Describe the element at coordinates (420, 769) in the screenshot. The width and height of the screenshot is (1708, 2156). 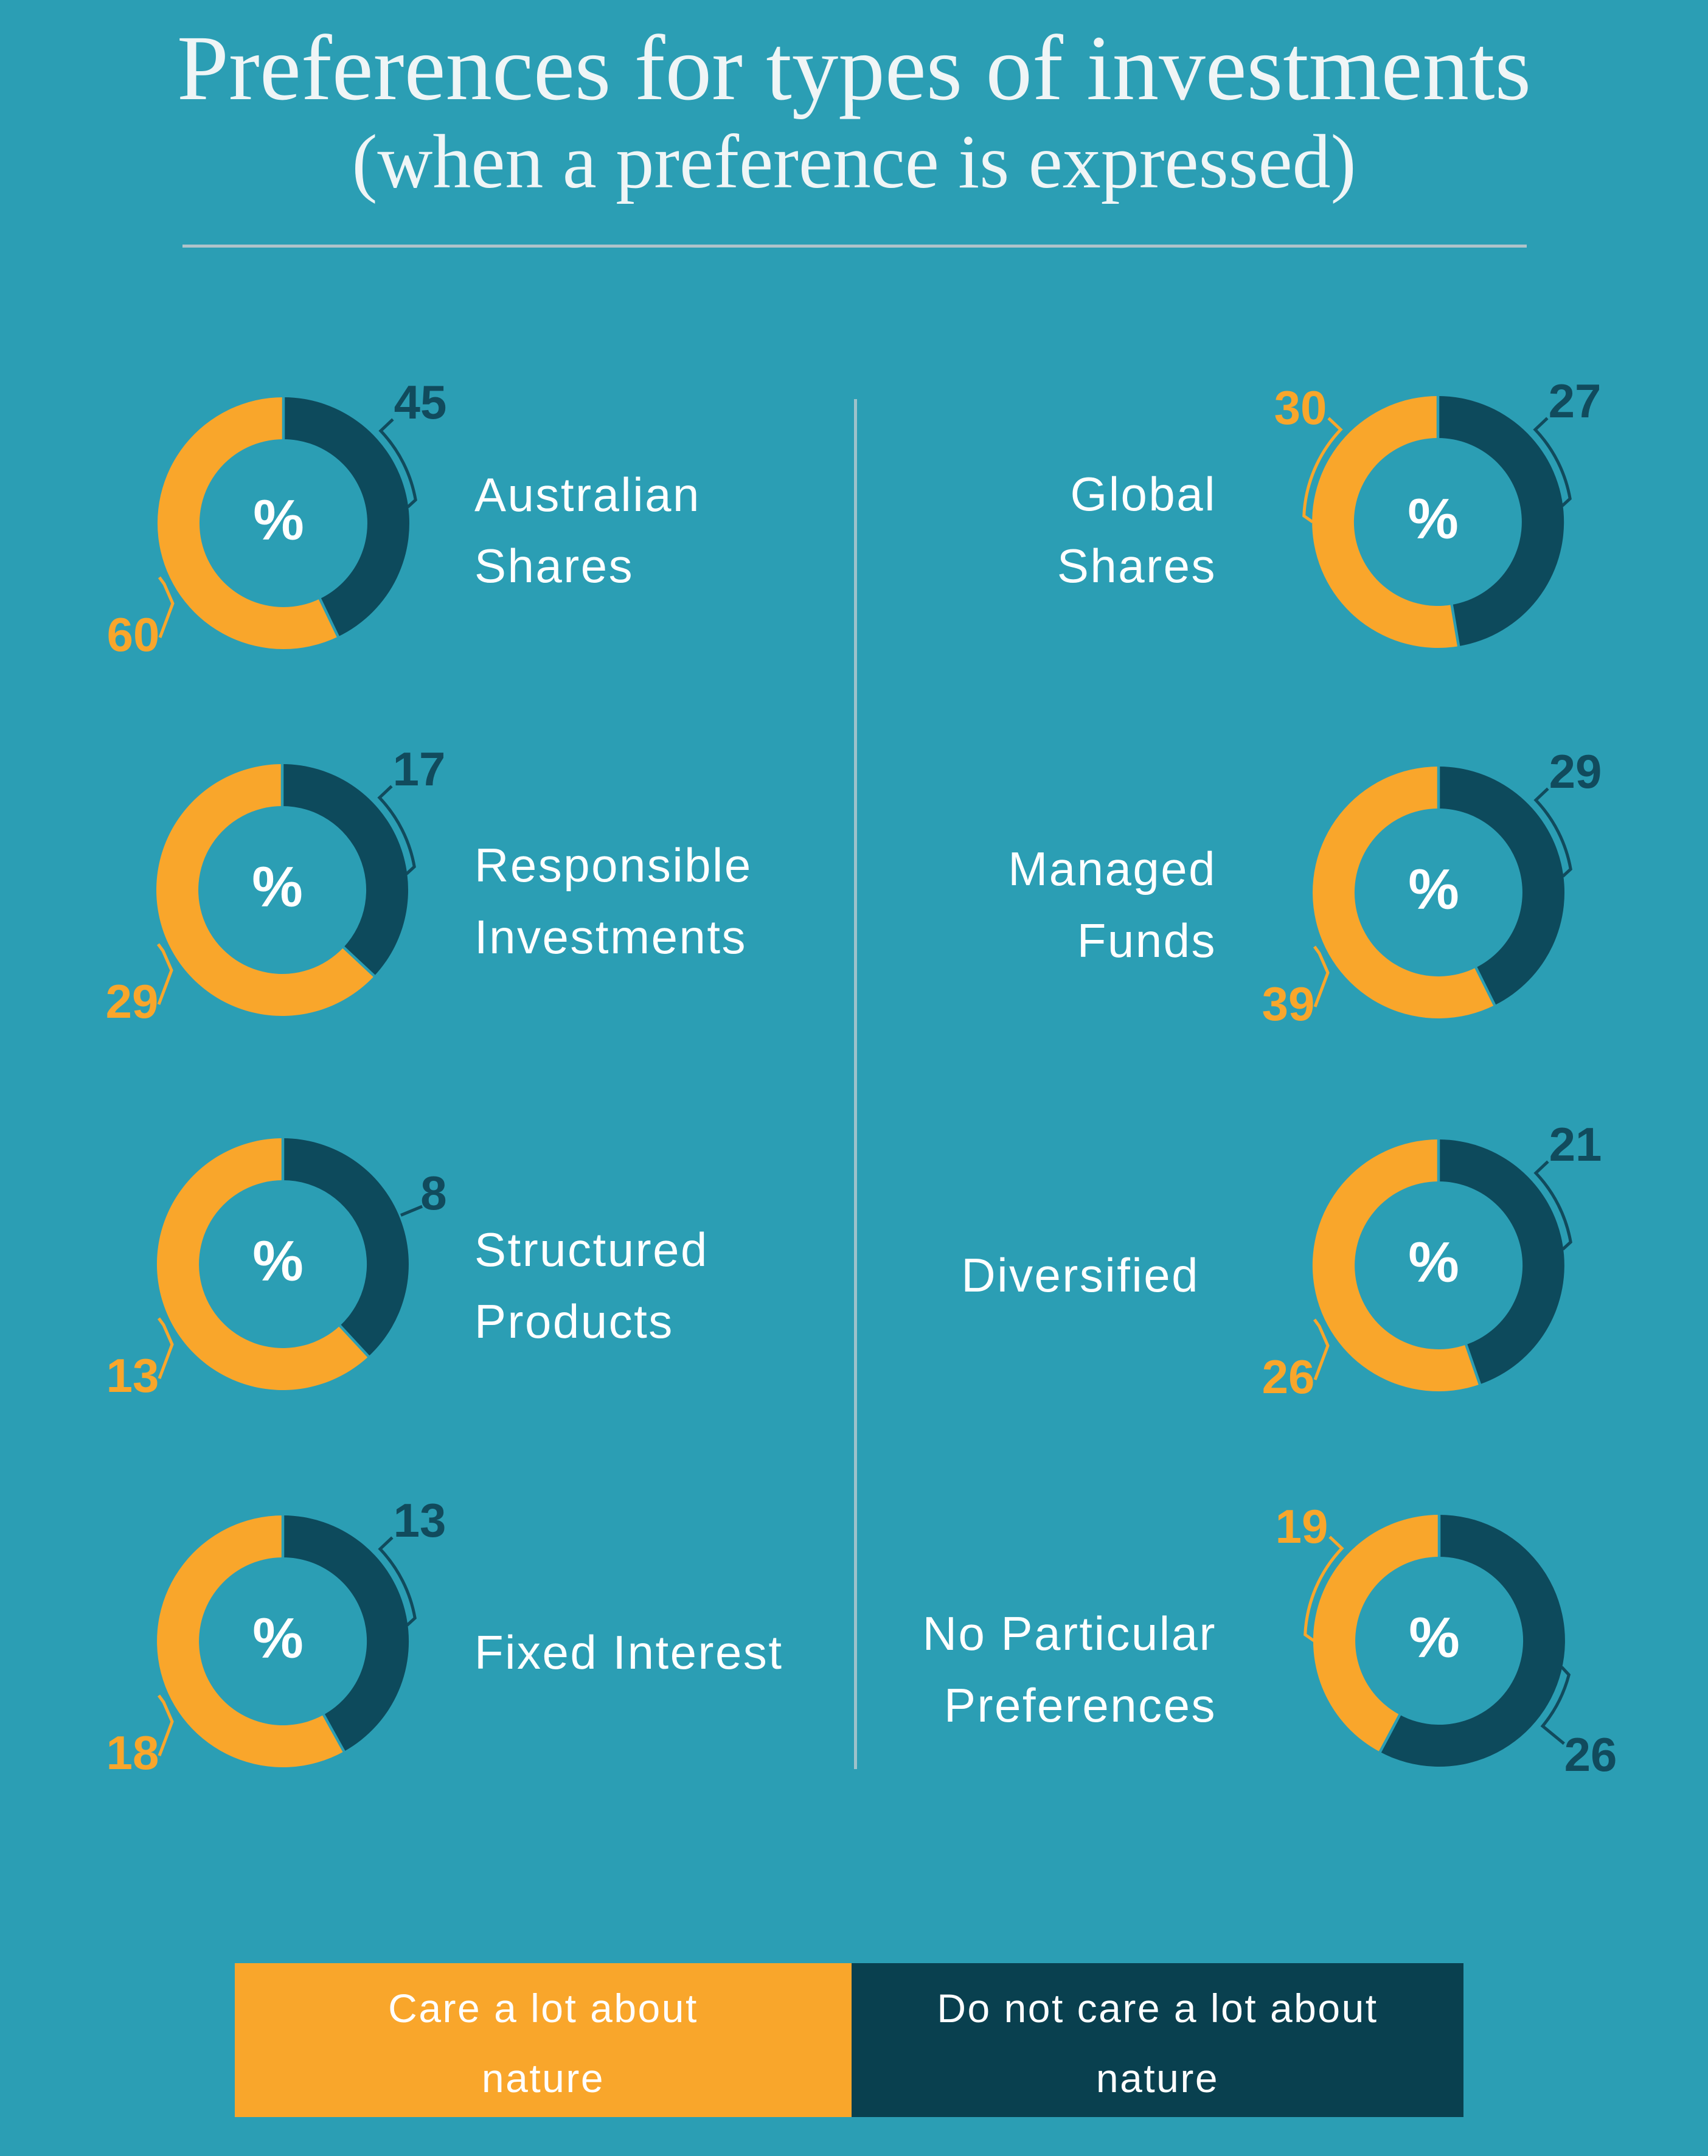
I see `svg-text: 17` at that location.